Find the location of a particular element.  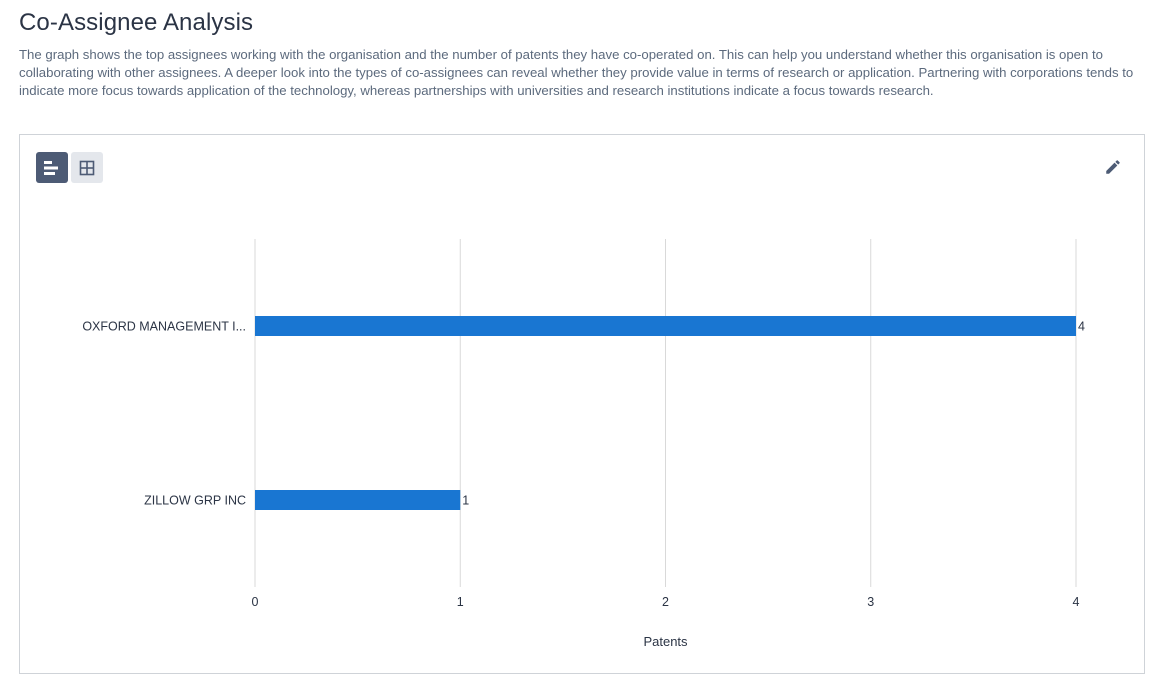

page-title: Co-Assignee Analysis is located at coordinates (136, 23).